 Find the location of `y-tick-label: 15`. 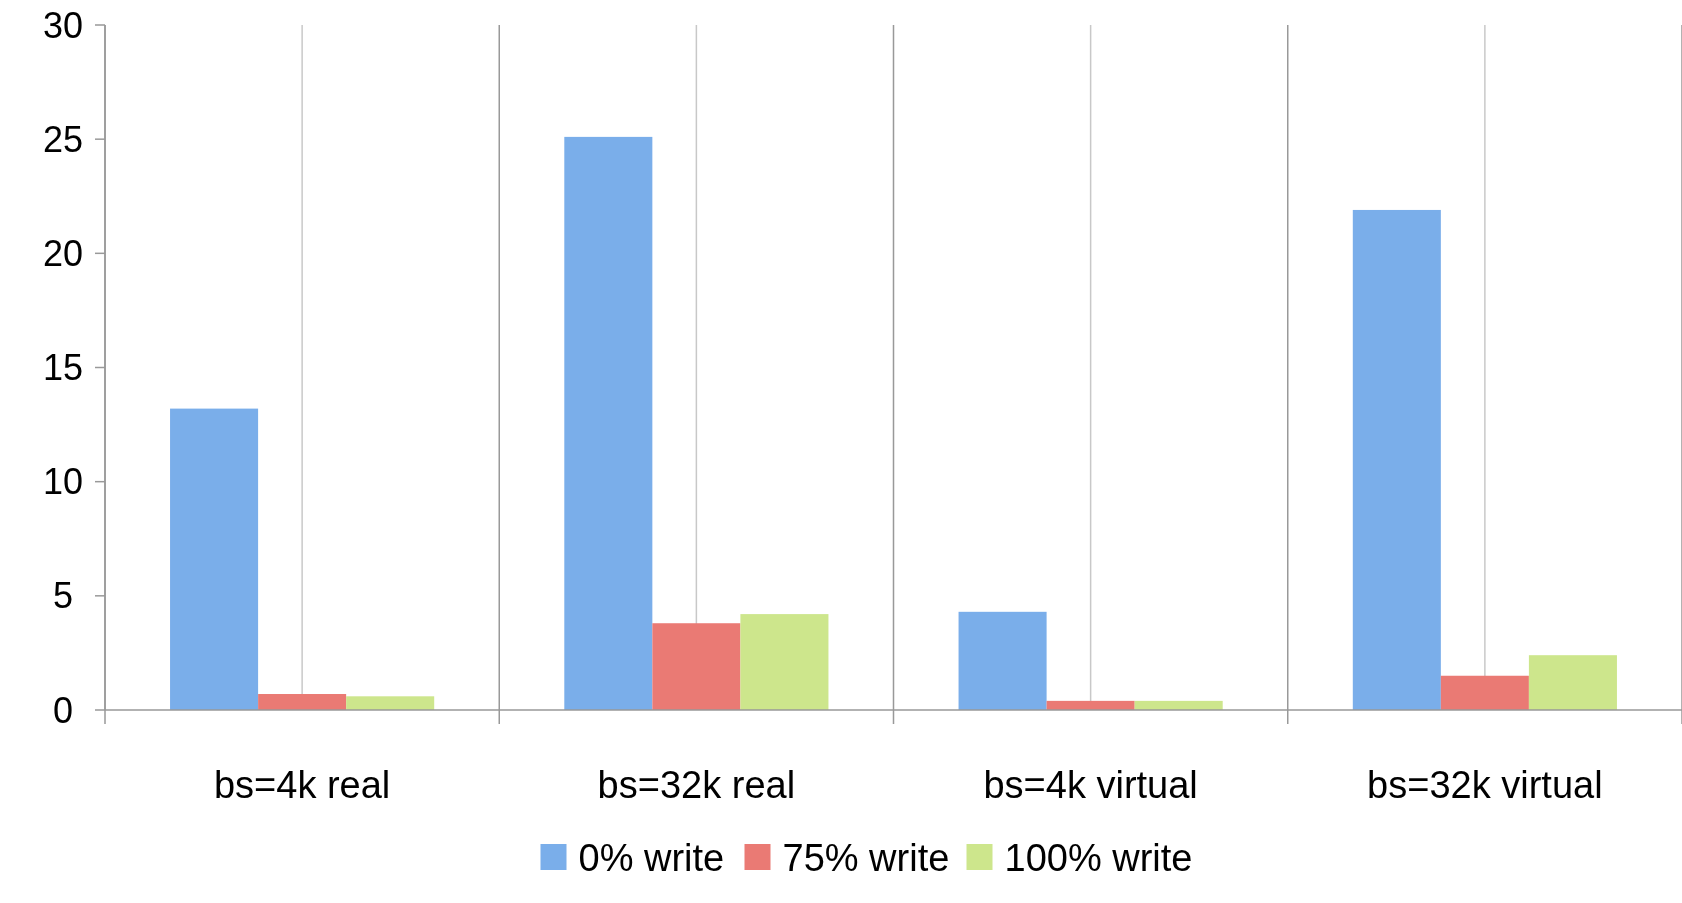

y-tick-label: 15 is located at coordinates (63, 368).